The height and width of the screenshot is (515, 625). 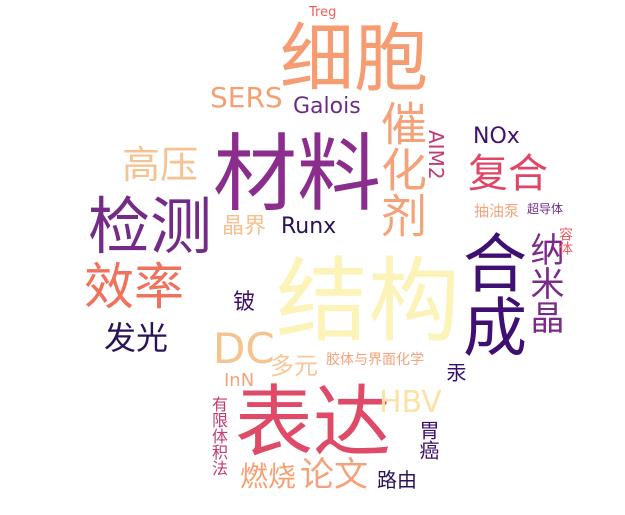 I want to click on word-capacity: 容体, so click(x=565, y=241).